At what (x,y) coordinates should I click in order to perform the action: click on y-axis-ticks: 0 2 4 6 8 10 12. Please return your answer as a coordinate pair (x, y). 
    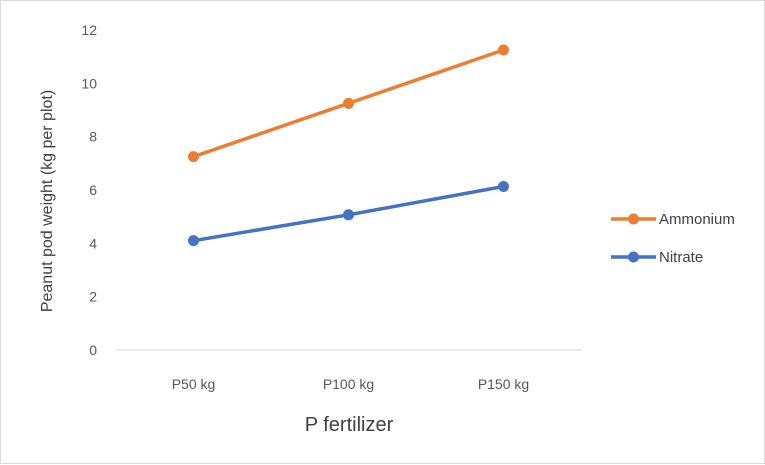
    Looking at the image, I should click on (89, 190).